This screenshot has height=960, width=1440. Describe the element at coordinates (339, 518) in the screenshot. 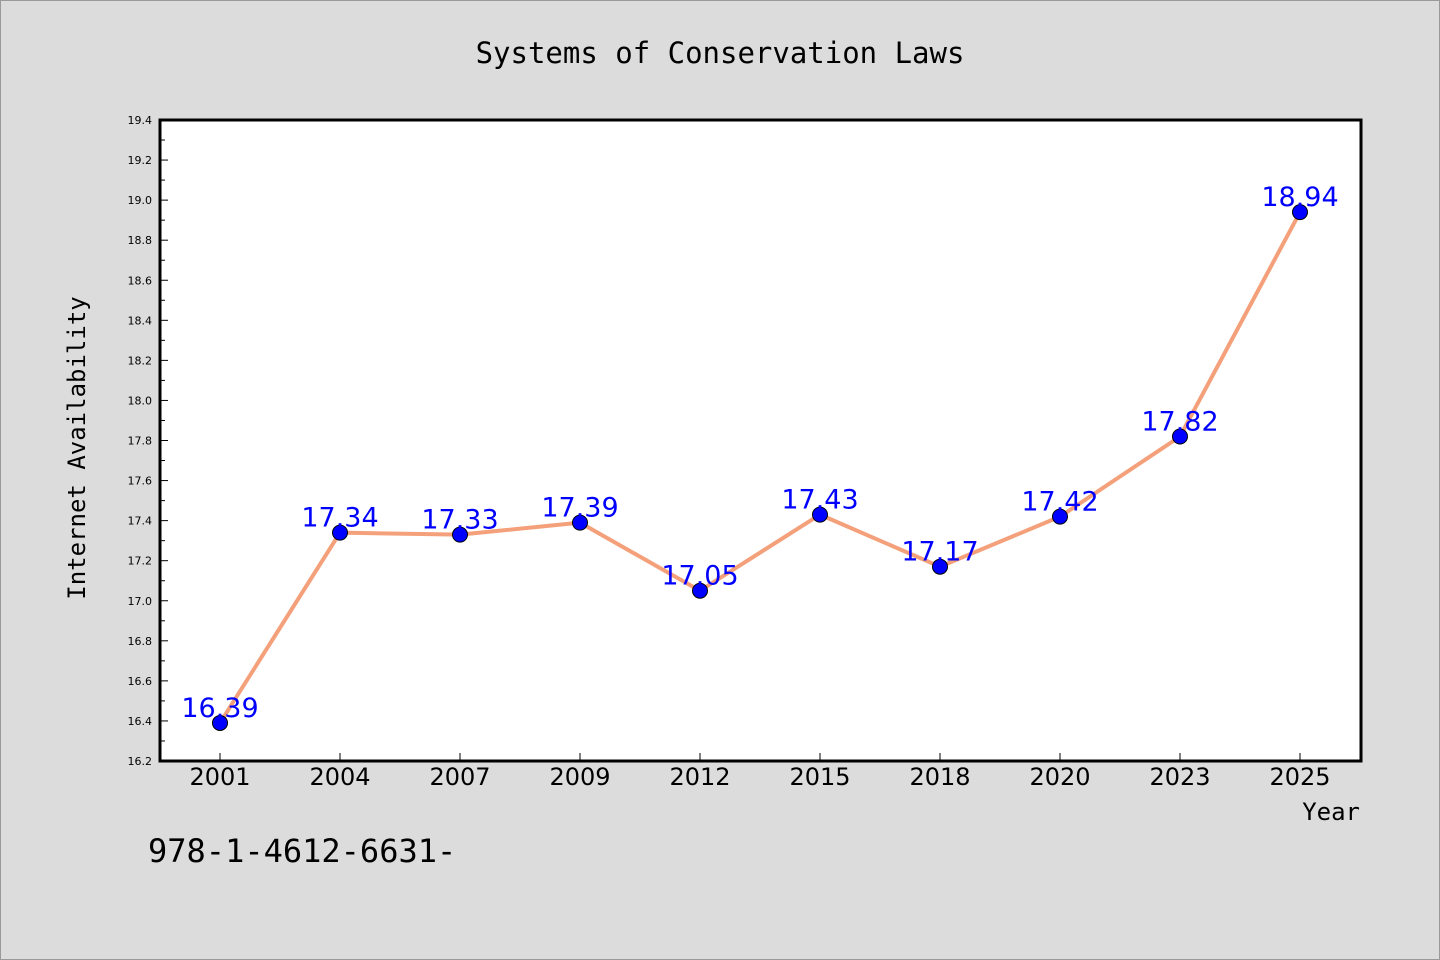

I see `data-label-2004: 17.34` at that location.